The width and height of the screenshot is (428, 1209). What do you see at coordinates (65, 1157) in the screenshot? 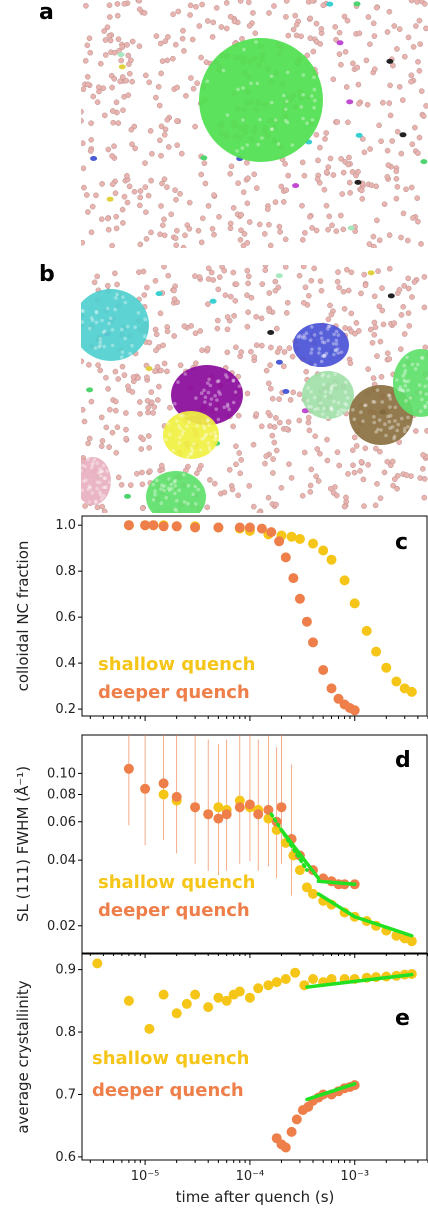
I see `y-tick-label: 0.6` at bounding box center [65, 1157].